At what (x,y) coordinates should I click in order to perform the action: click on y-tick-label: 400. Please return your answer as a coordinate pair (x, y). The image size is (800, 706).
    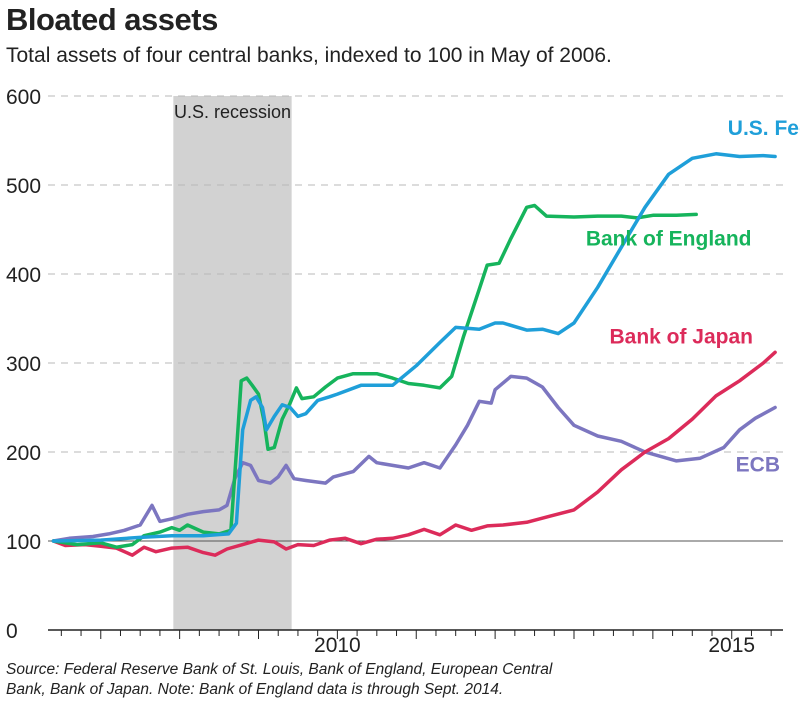
    Looking at the image, I should click on (23, 275).